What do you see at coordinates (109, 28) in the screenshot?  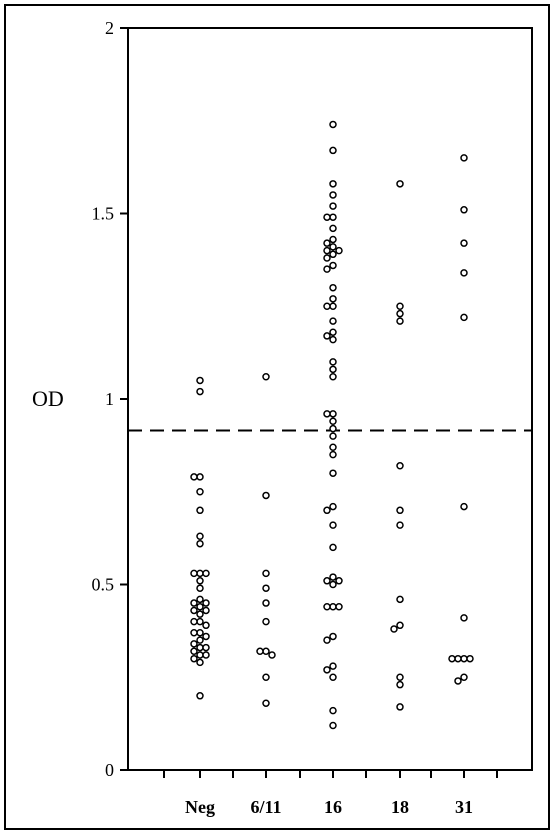 I see `y-tick-label: 2` at bounding box center [109, 28].